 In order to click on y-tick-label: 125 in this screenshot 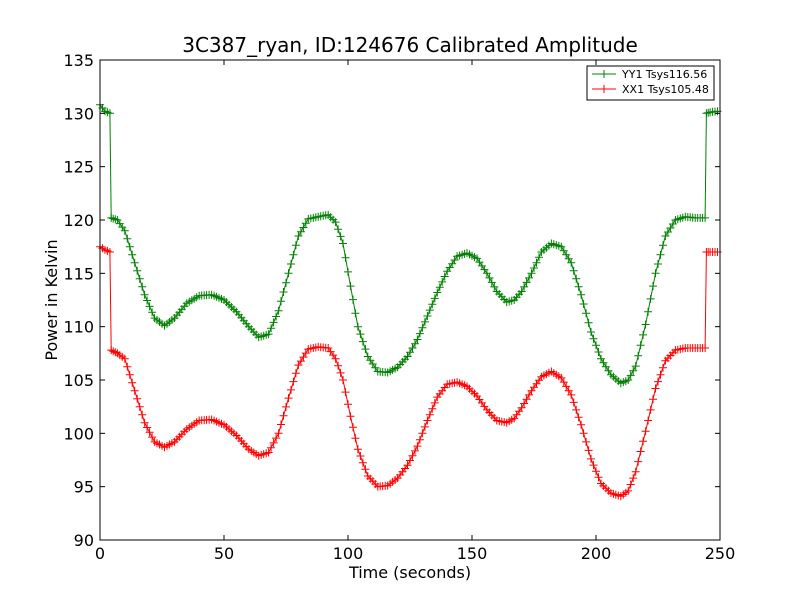, I will do `click(78, 167)`.